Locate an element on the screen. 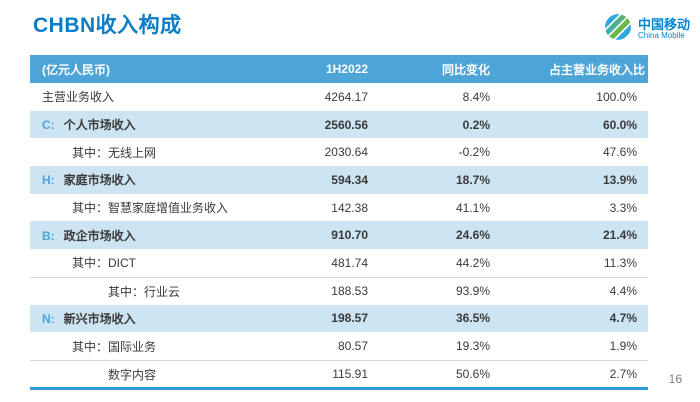 This screenshot has height=402, width=700. table-row: 数字内容 115.91 50.6% 2.7% is located at coordinates (339, 373).